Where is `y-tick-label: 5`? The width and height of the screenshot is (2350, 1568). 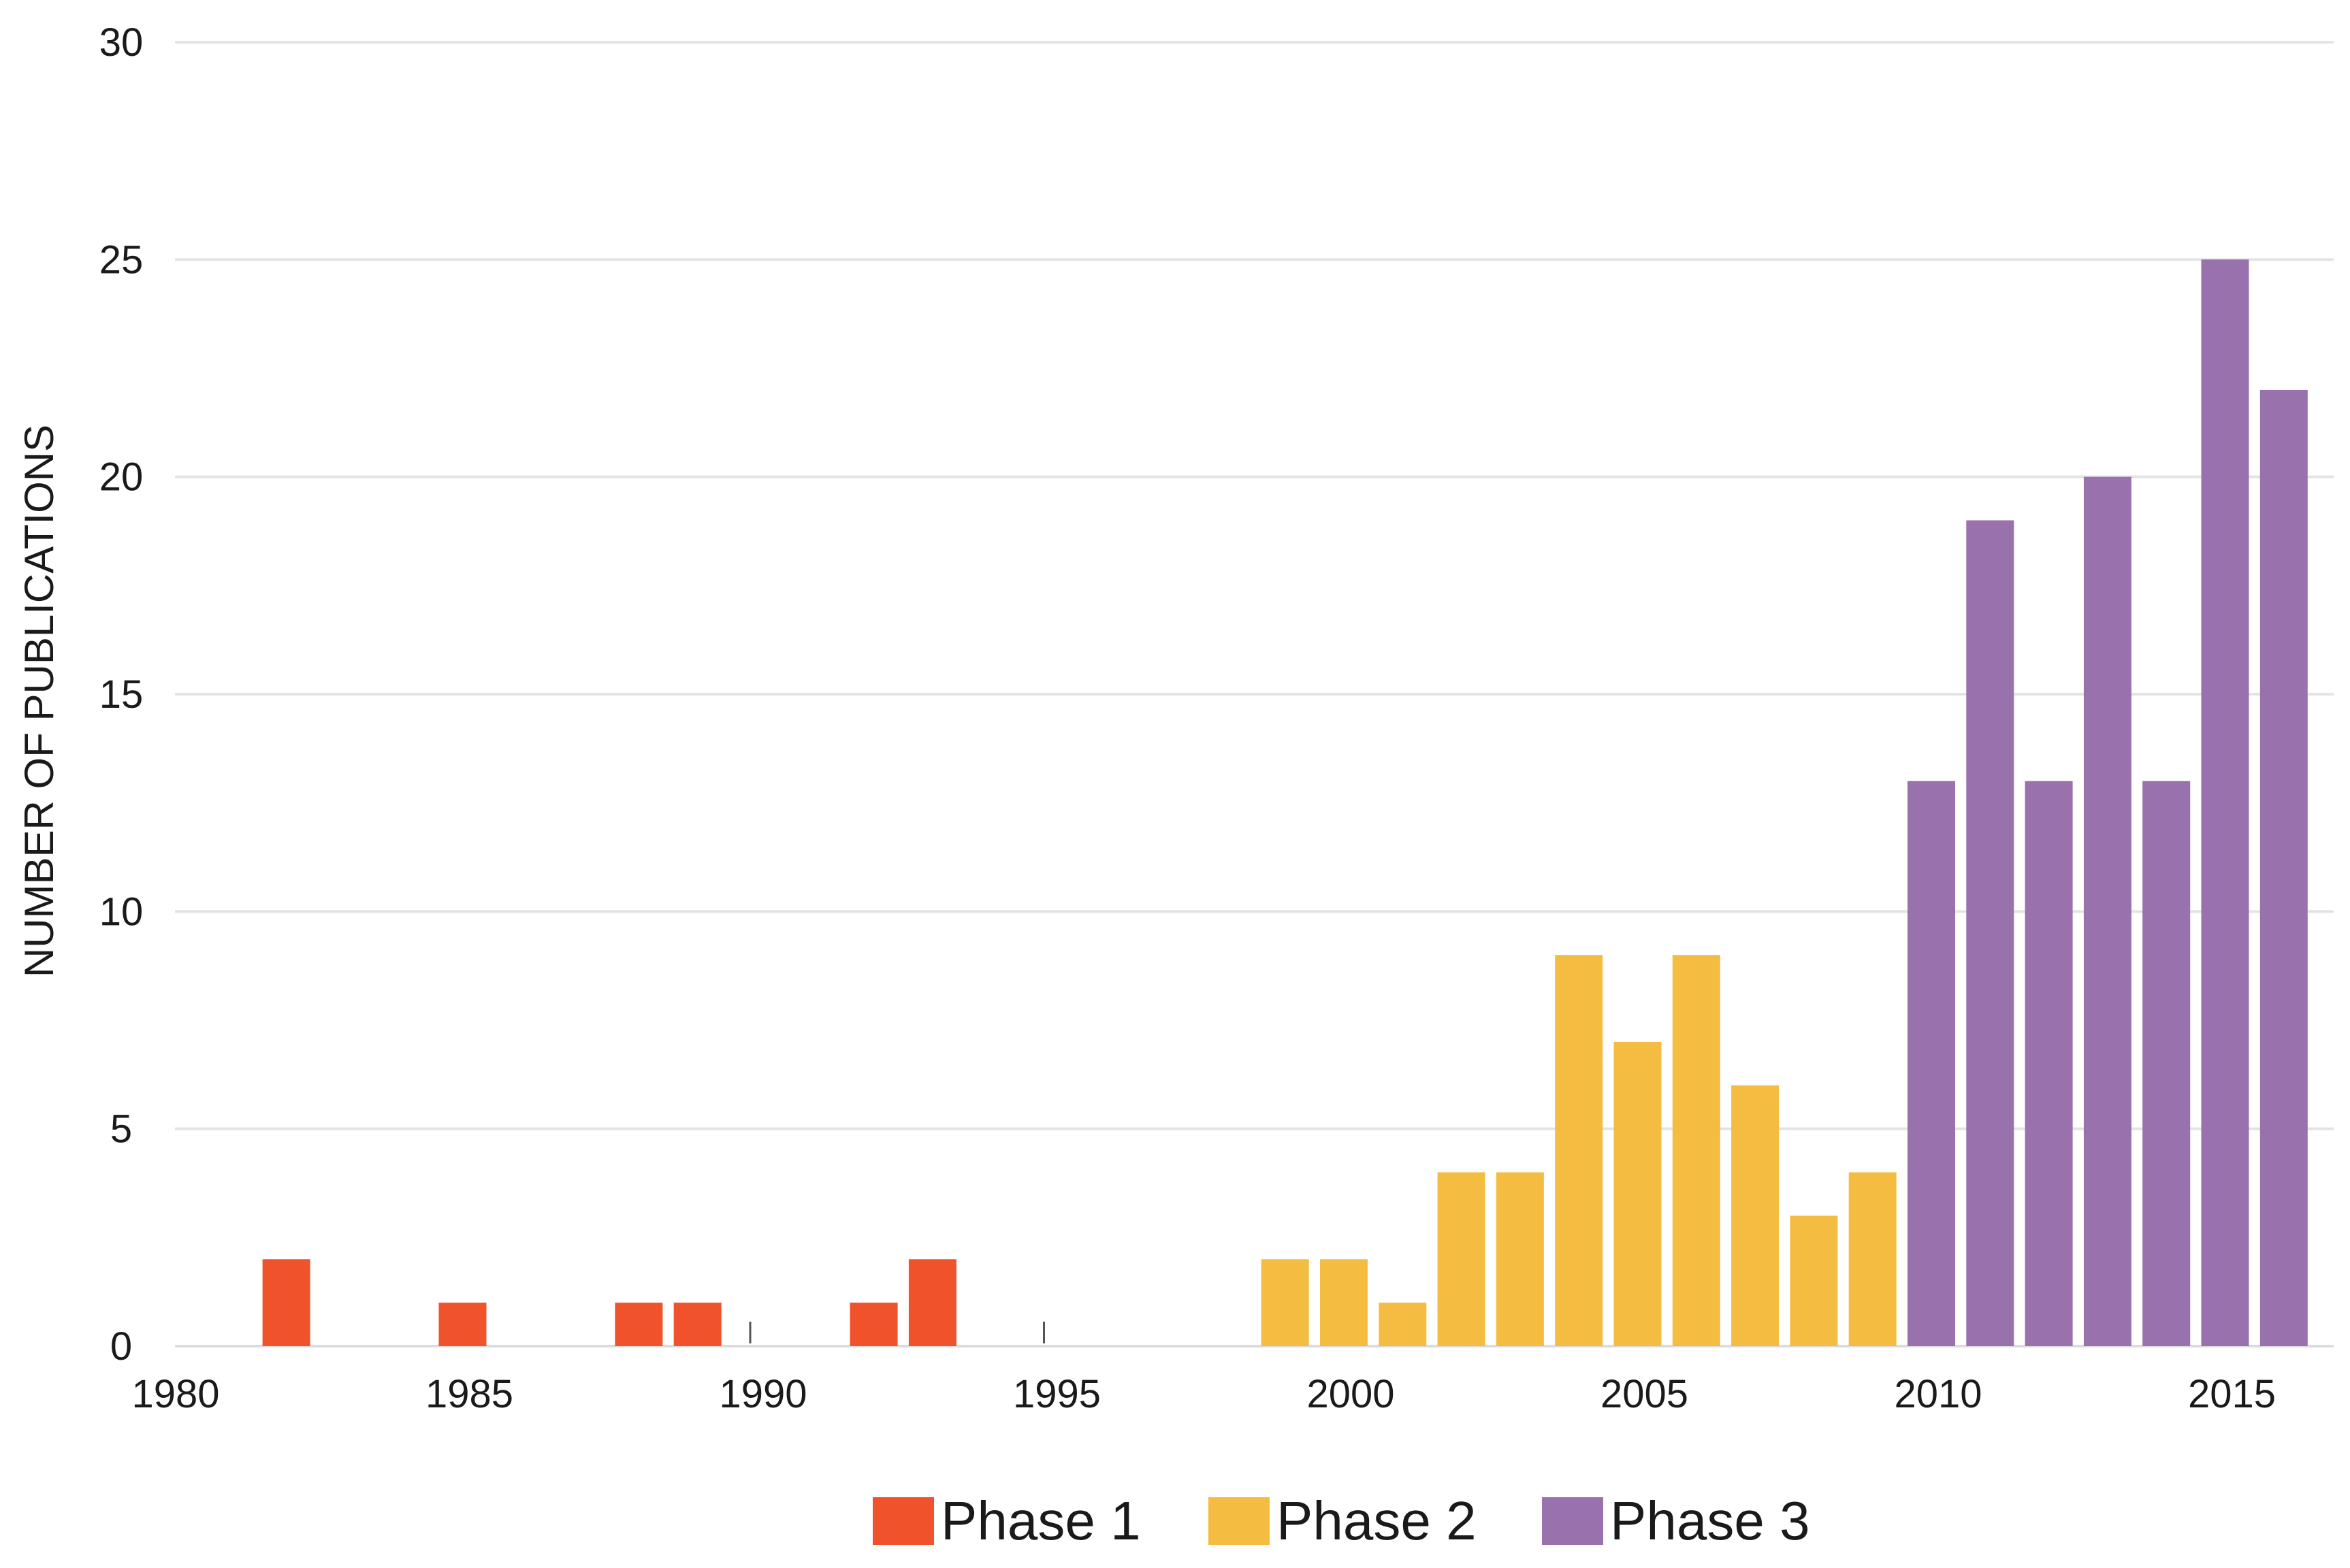 y-tick-label: 5 is located at coordinates (121, 1129).